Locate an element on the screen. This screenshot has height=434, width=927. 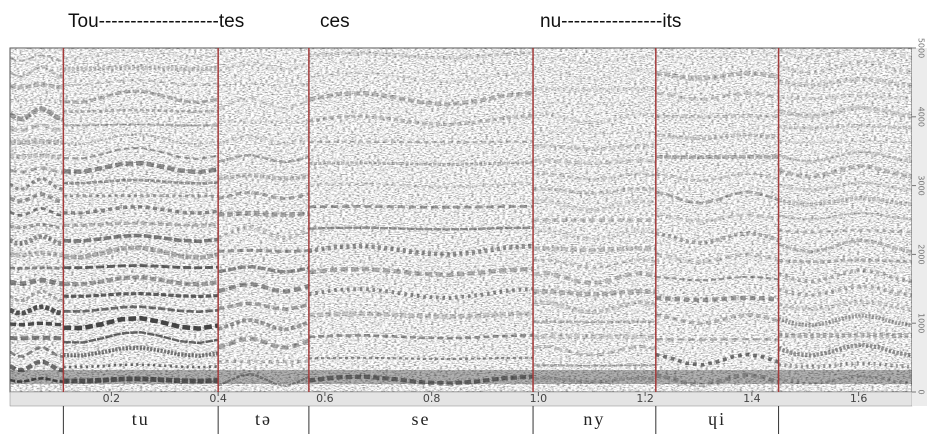
x-tick-label: 1.0 is located at coordinates (539, 398).